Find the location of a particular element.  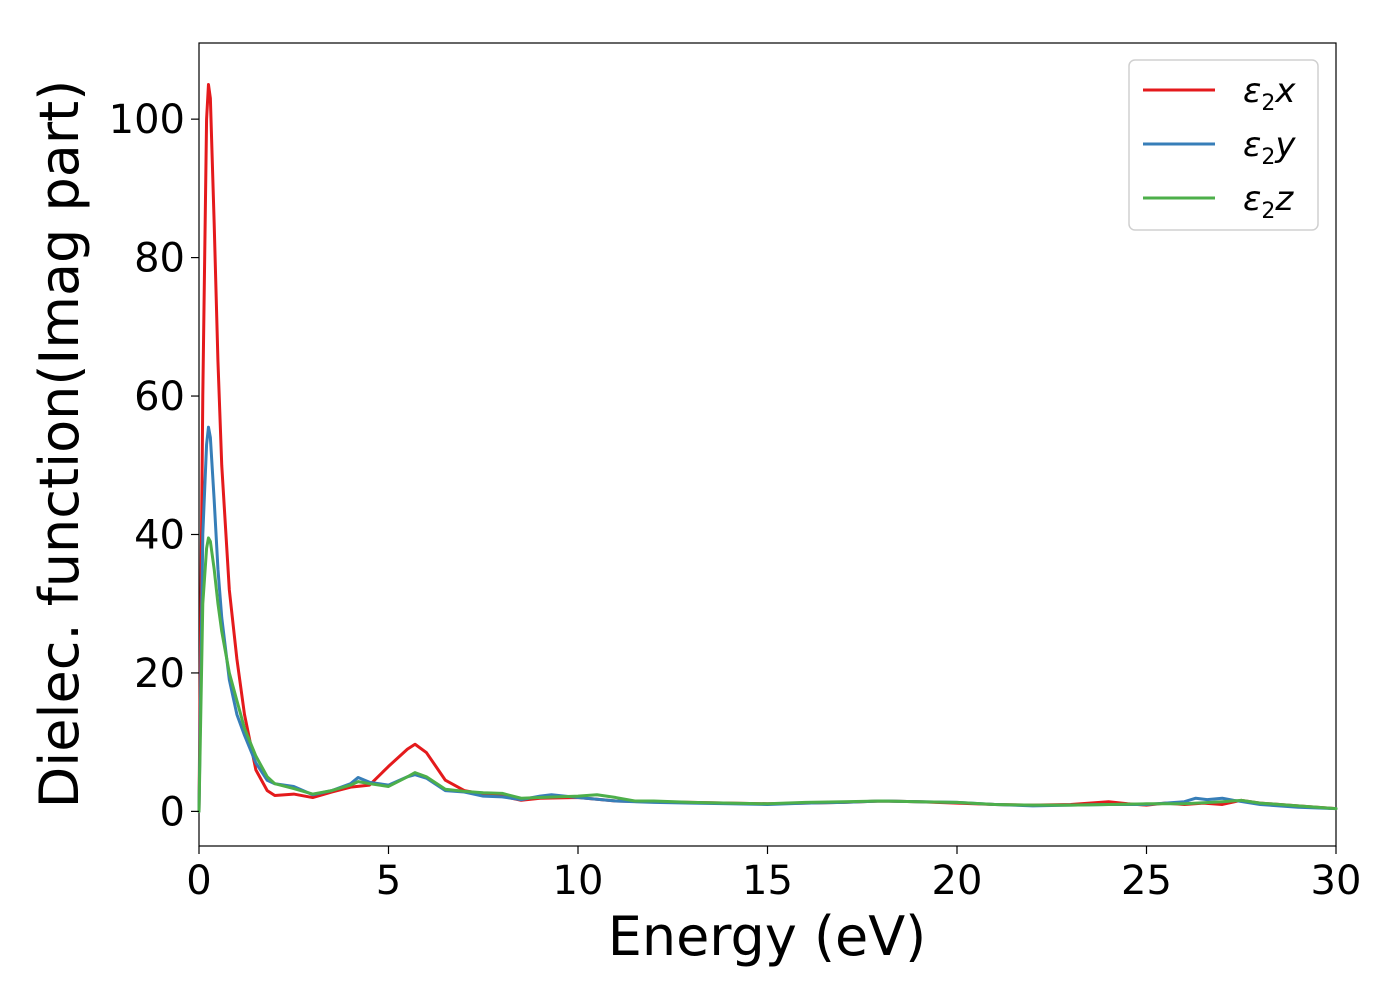

x-axis-label: Energy (eV) is located at coordinates (767, 936).